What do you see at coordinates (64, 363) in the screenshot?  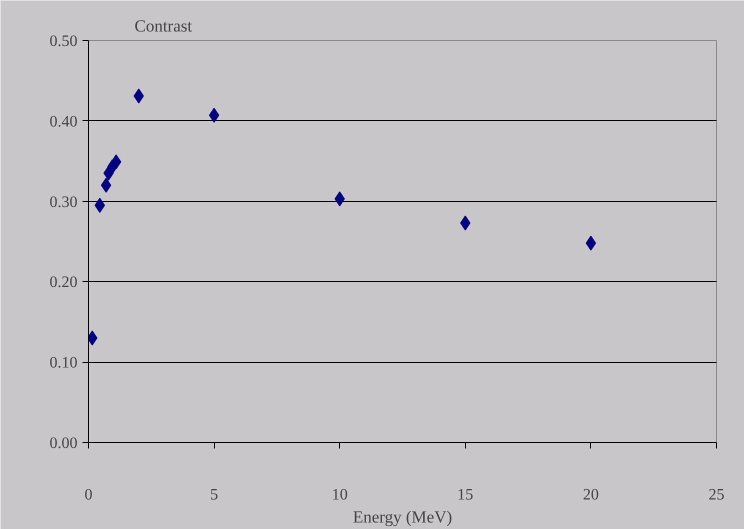 I see `y-tick-label: 0.10` at bounding box center [64, 363].